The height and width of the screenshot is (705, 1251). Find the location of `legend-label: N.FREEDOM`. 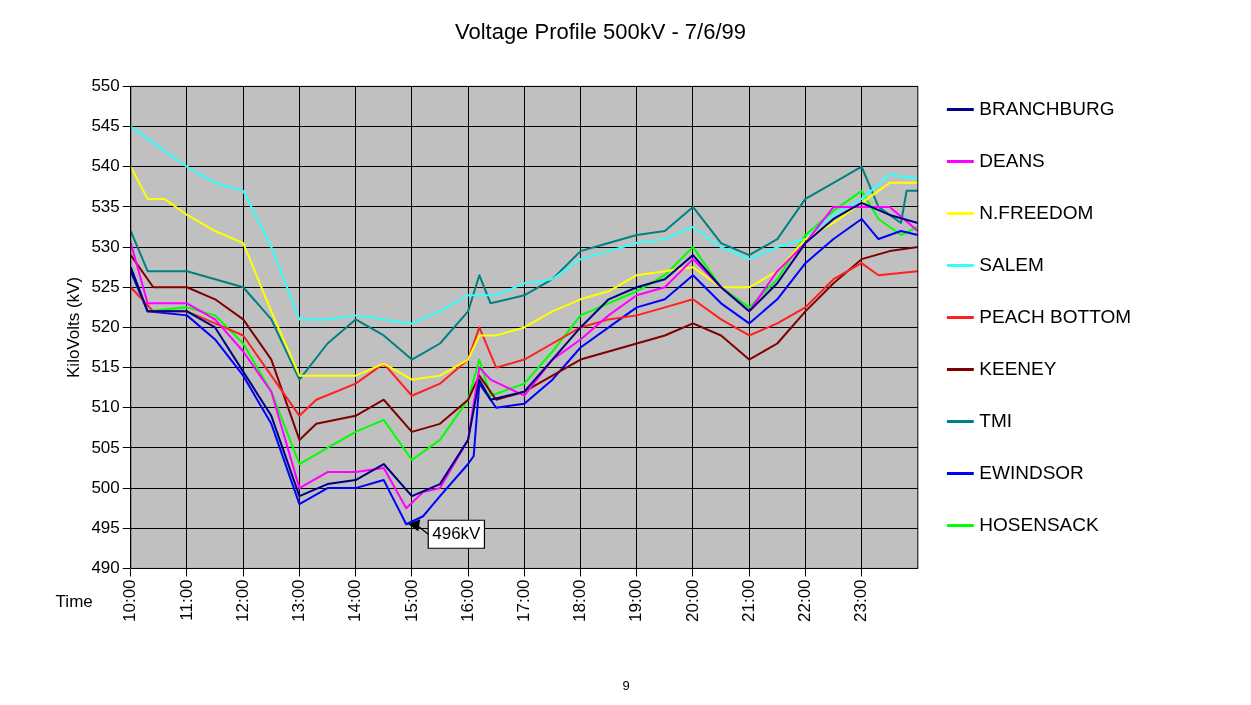

legend-label: N.FREEDOM is located at coordinates (1036, 212).